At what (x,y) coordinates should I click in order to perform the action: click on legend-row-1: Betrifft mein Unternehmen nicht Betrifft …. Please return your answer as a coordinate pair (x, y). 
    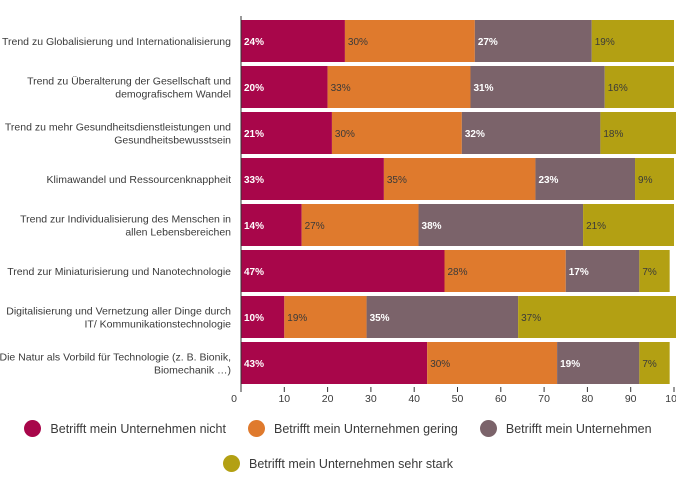
    Looking at the image, I should click on (338, 428).